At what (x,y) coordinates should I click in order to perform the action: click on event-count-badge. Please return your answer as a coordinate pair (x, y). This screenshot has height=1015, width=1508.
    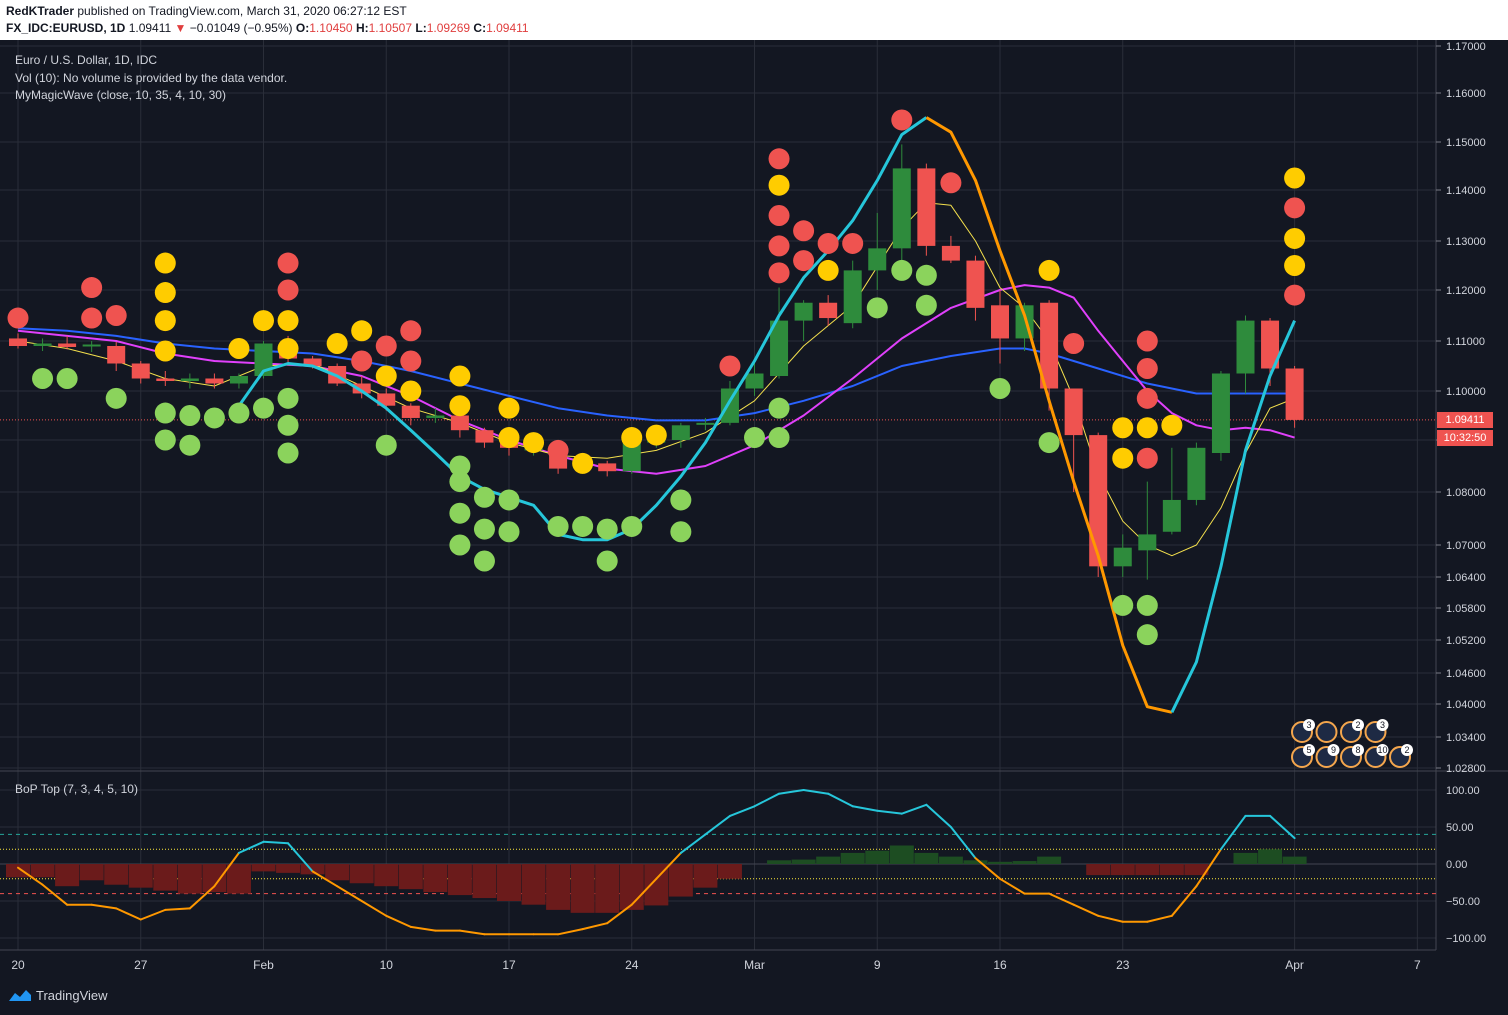
    Looking at the image, I should click on (1382, 750).